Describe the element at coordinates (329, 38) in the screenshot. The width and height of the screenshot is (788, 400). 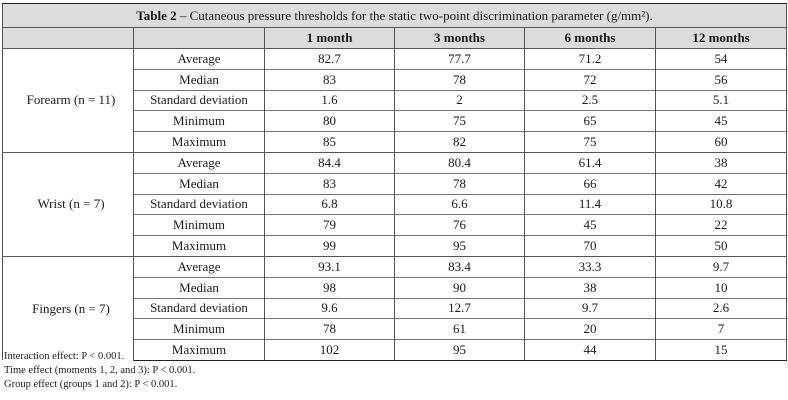
I see `column-header: 1 month` at that location.